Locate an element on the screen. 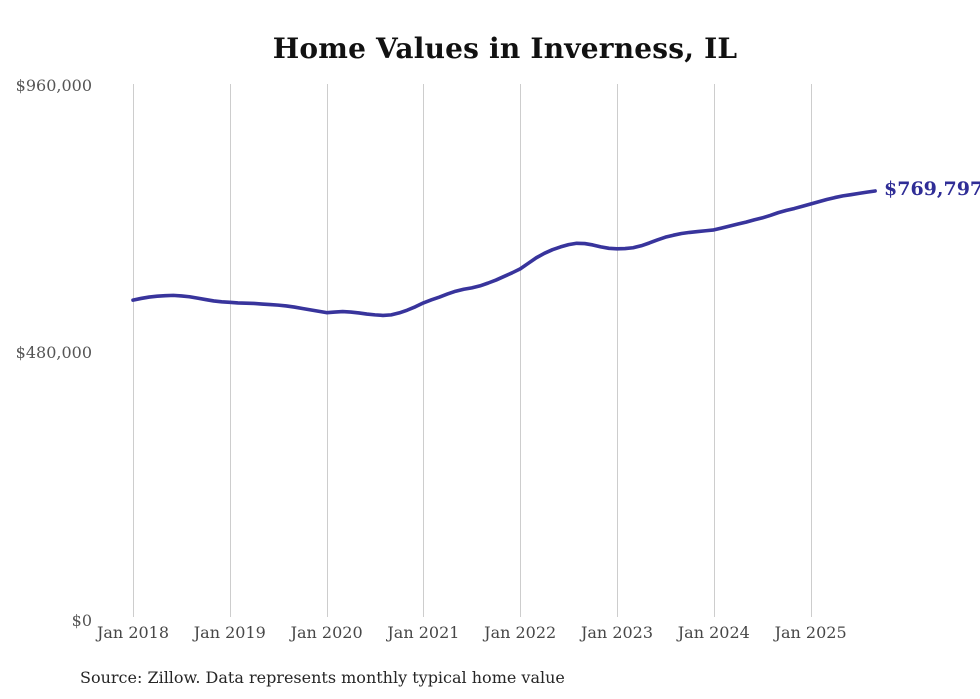 This screenshot has height=699, width=980. y-axis-tick-label-960000: $960,000 is located at coordinates (53, 85).